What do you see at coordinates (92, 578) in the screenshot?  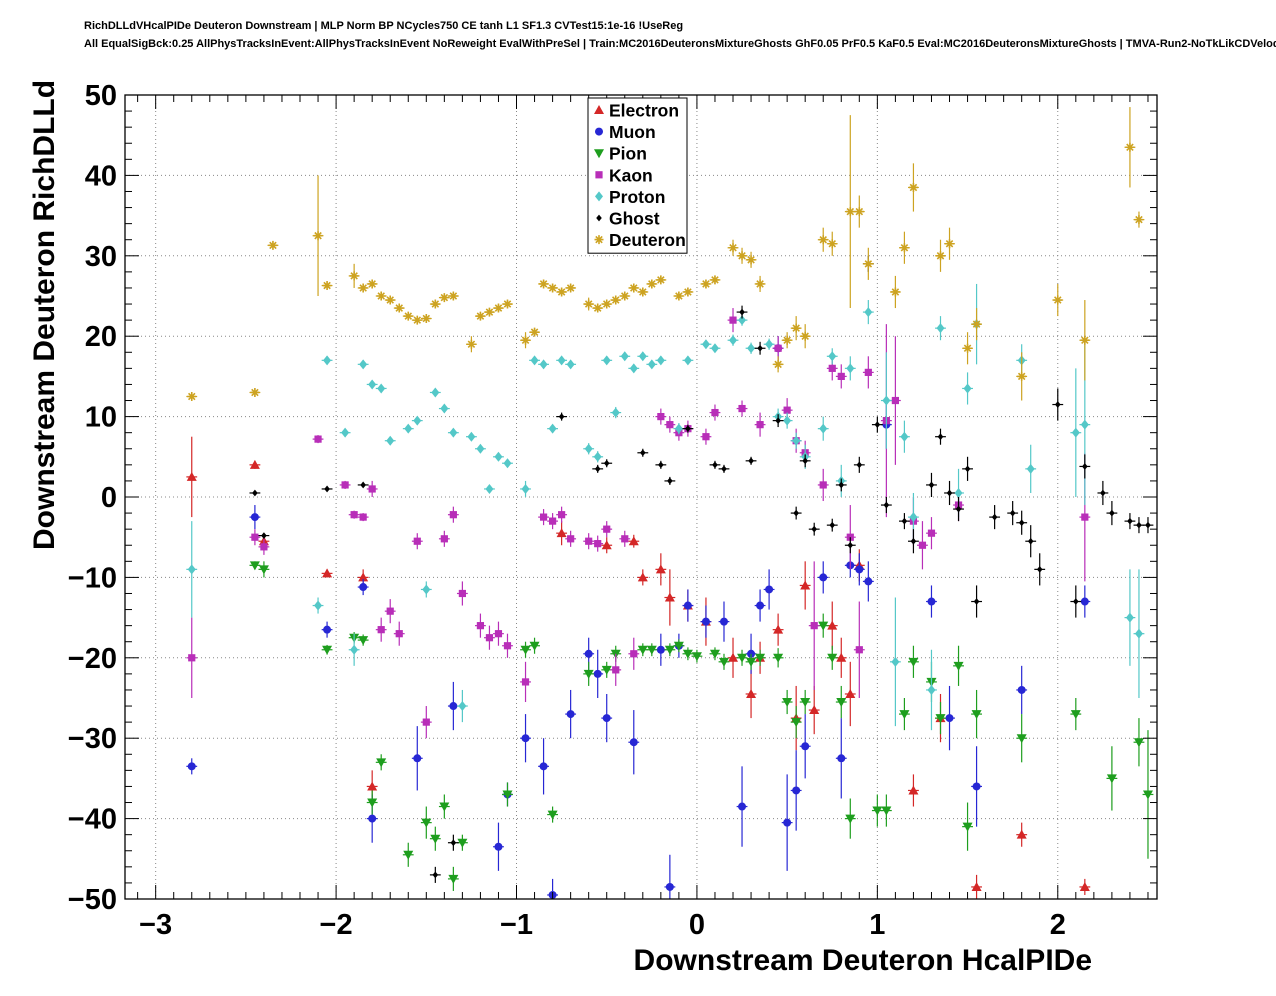 I see `svg-text: −10` at bounding box center [92, 578].